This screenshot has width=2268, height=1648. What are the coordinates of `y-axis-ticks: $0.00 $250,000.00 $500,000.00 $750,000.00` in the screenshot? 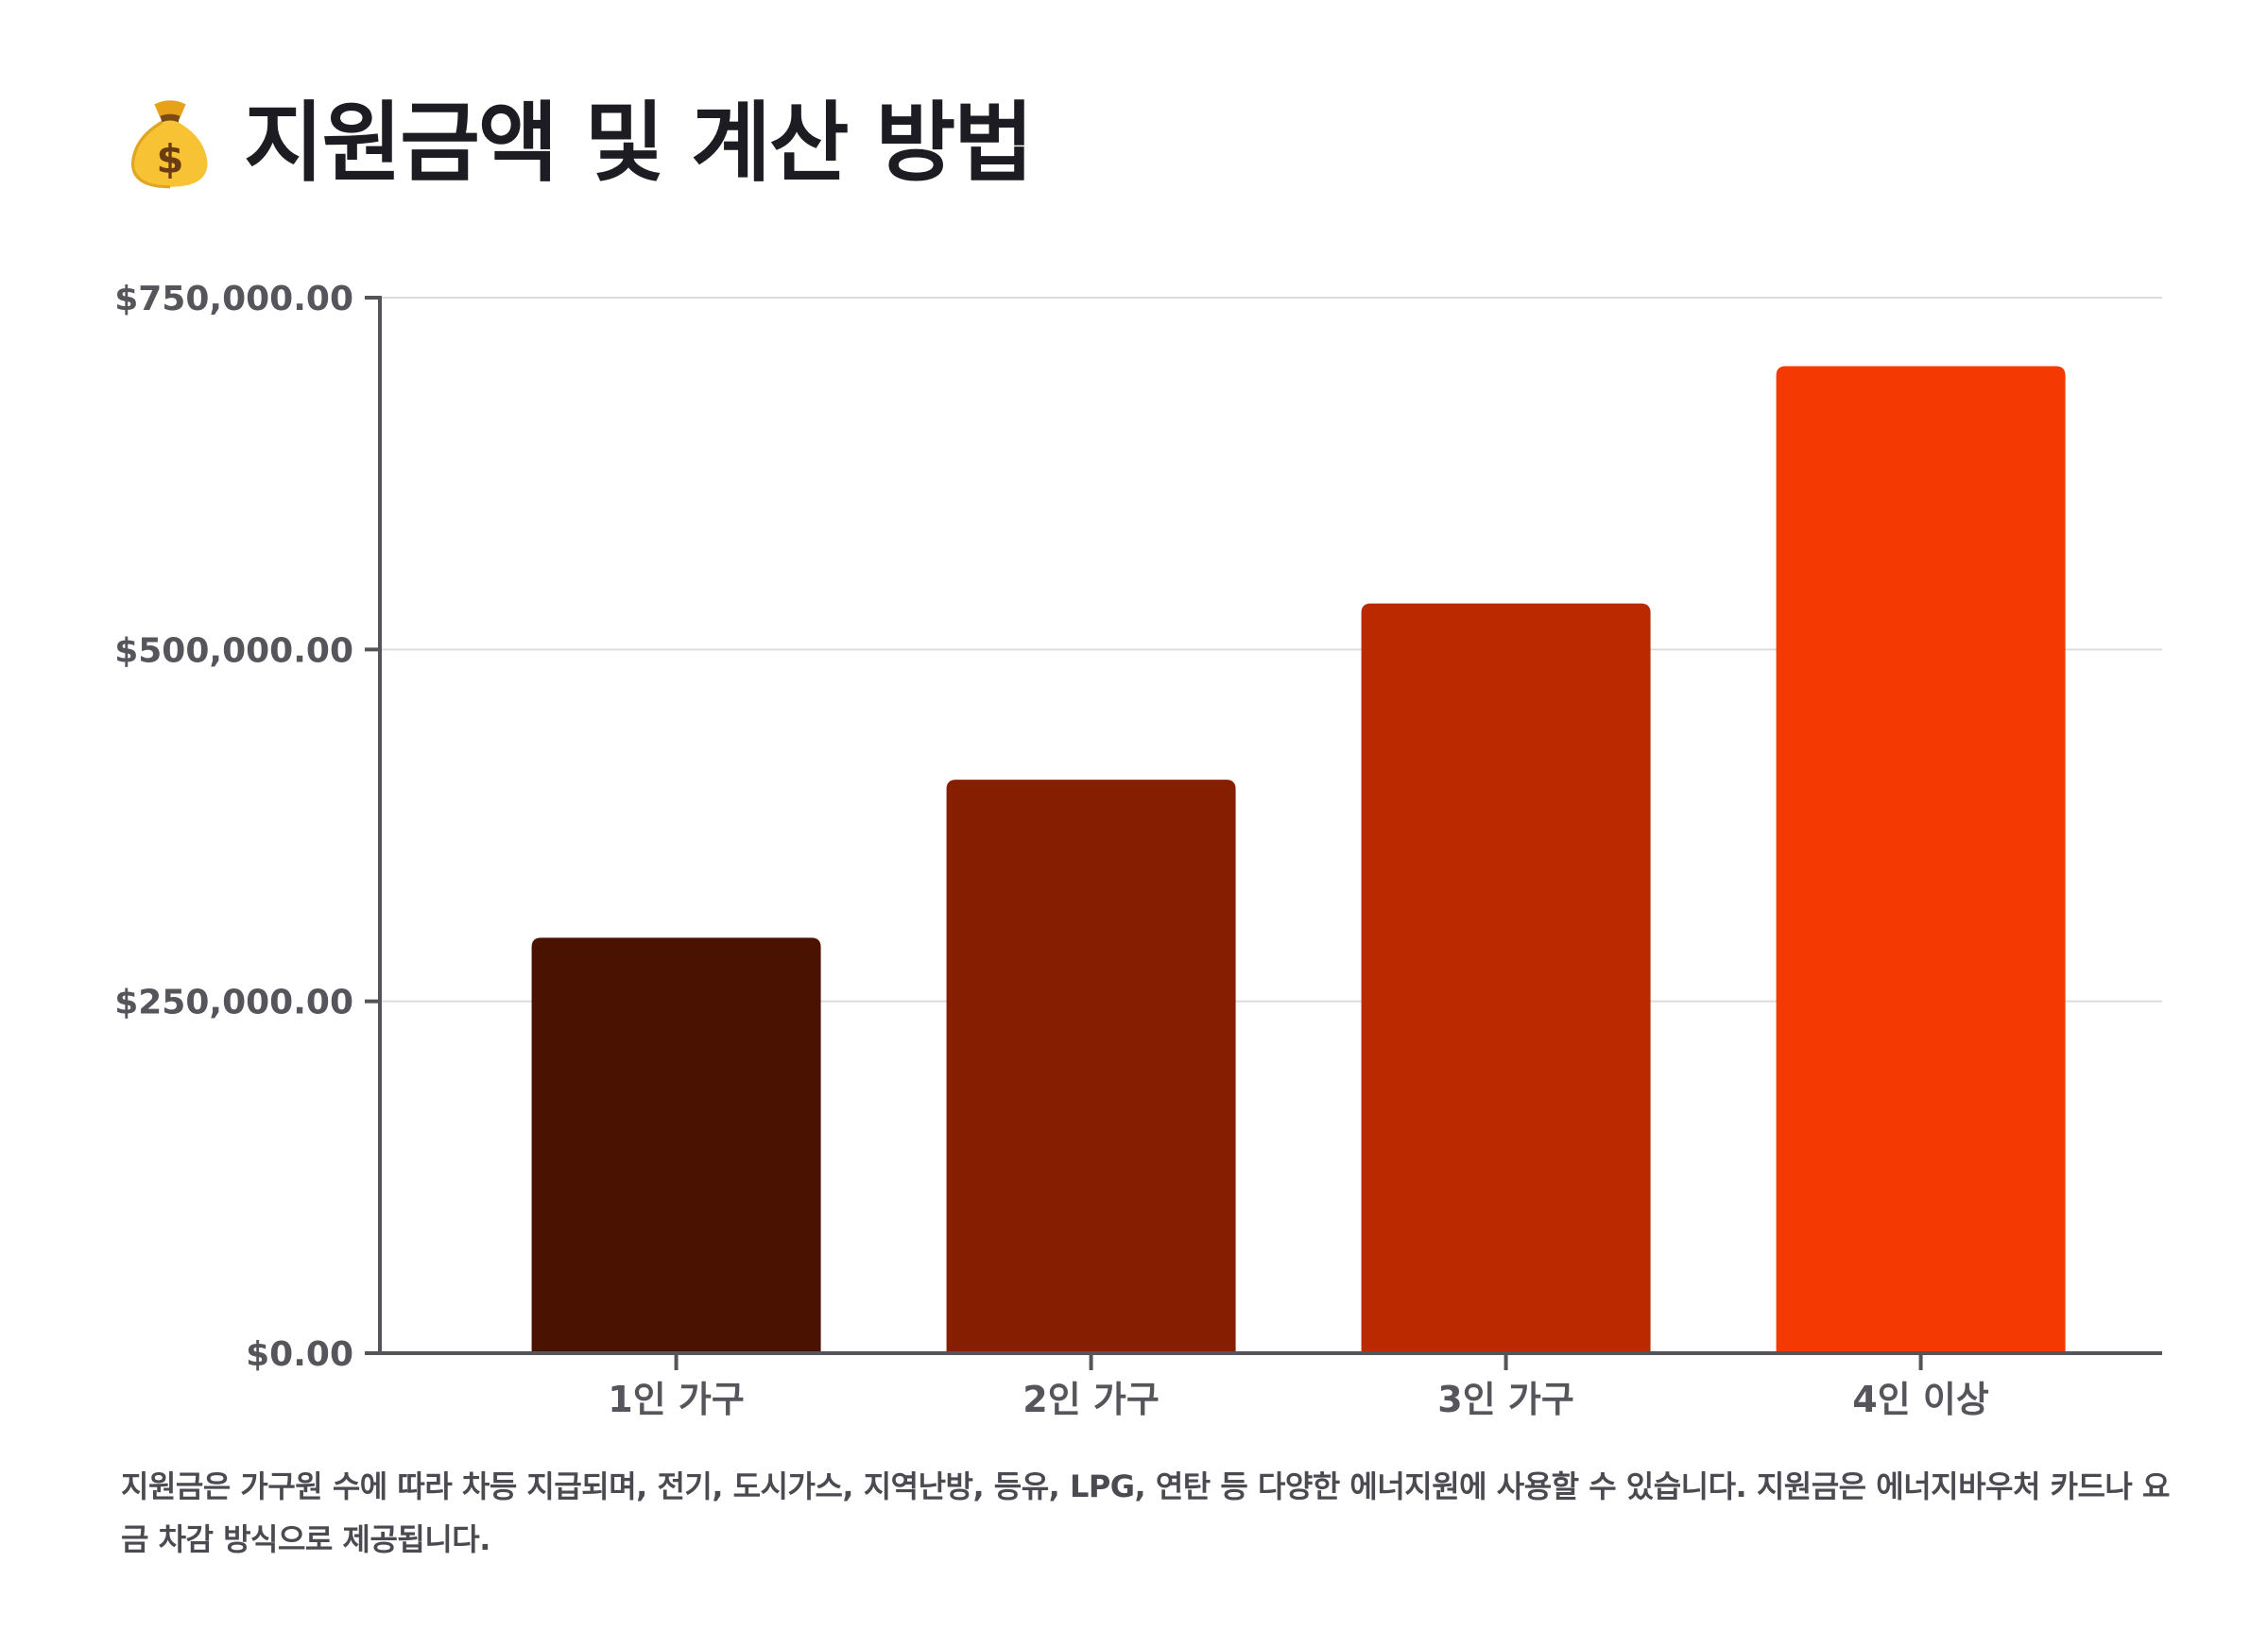 It's located at (247, 827).